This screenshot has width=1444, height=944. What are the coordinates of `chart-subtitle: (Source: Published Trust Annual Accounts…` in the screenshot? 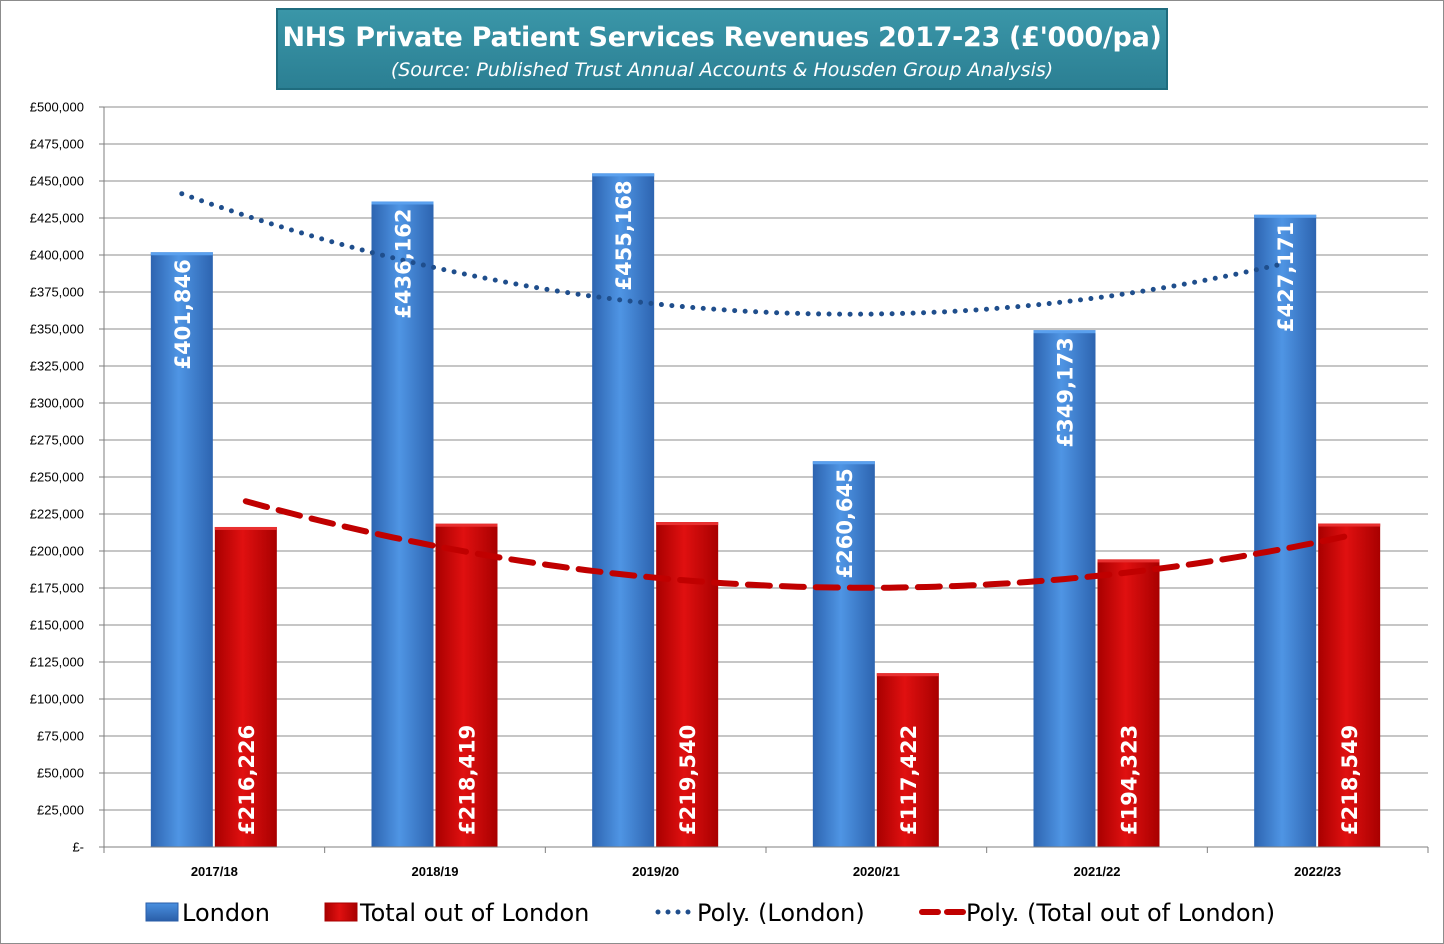 It's located at (722, 70).